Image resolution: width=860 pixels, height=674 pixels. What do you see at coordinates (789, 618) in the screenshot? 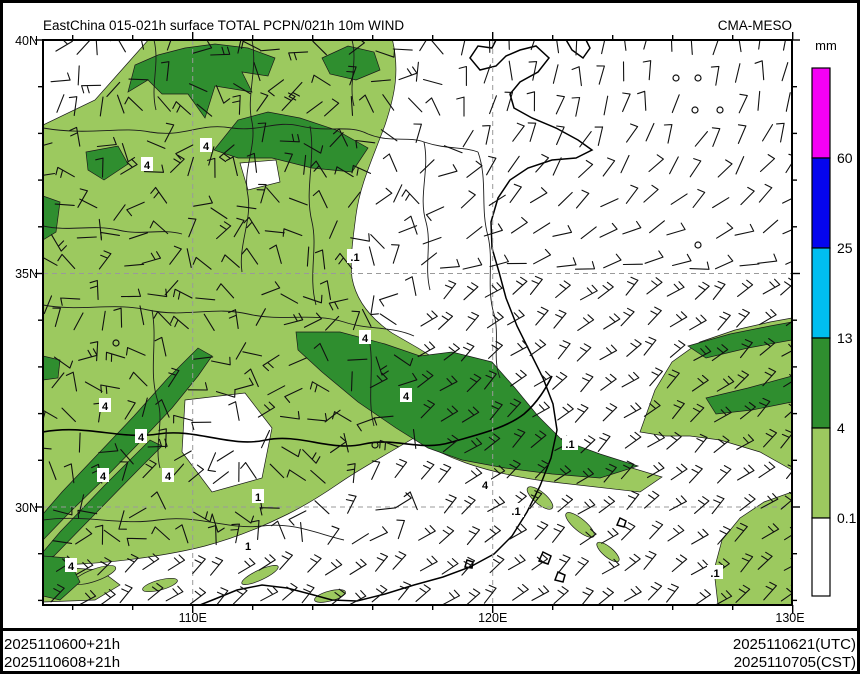
I see `lon-label-130e: 130E` at bounding box center [789, 618].